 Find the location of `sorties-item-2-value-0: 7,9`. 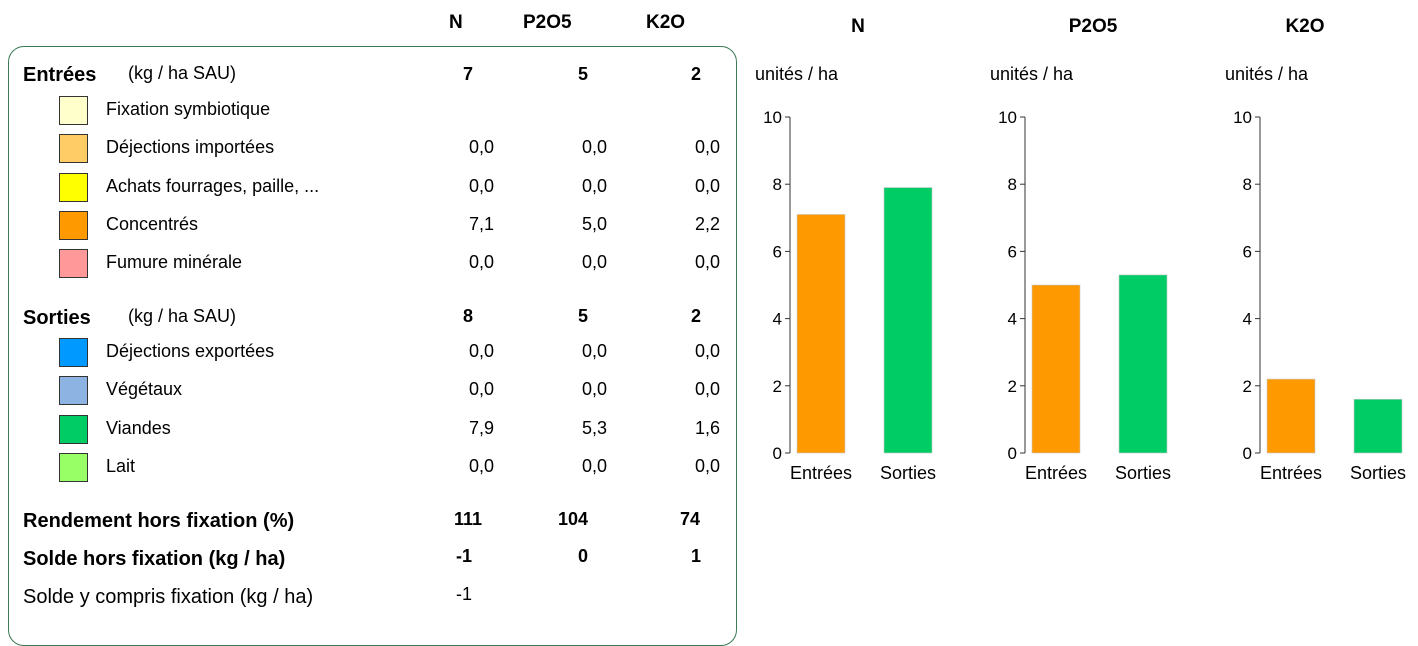

sorties-item-2-value-0: 7,9 is located at coordinates (481, 427).